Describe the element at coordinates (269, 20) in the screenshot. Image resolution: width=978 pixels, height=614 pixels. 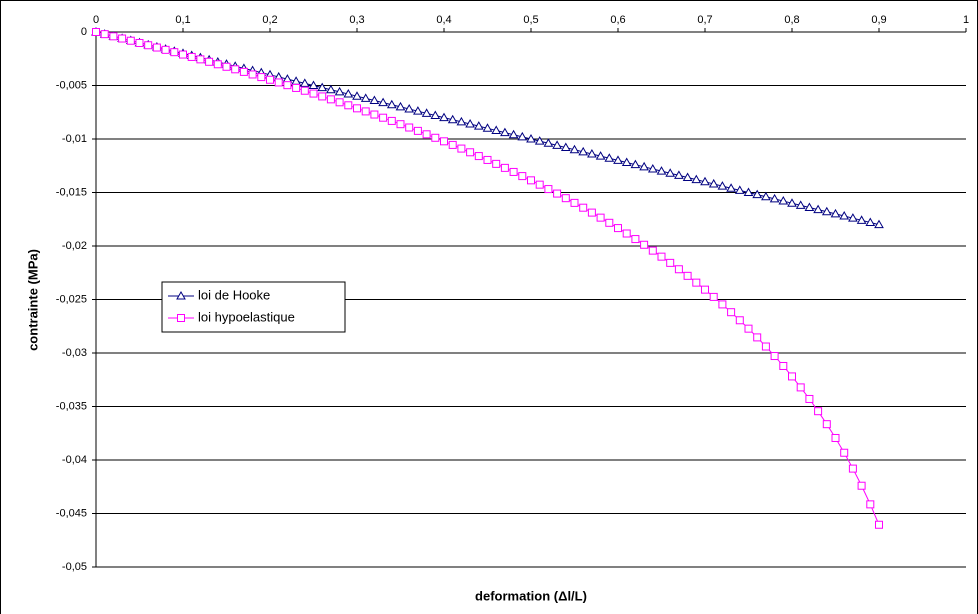
I see `x-tick-label: 0,2` at that location.